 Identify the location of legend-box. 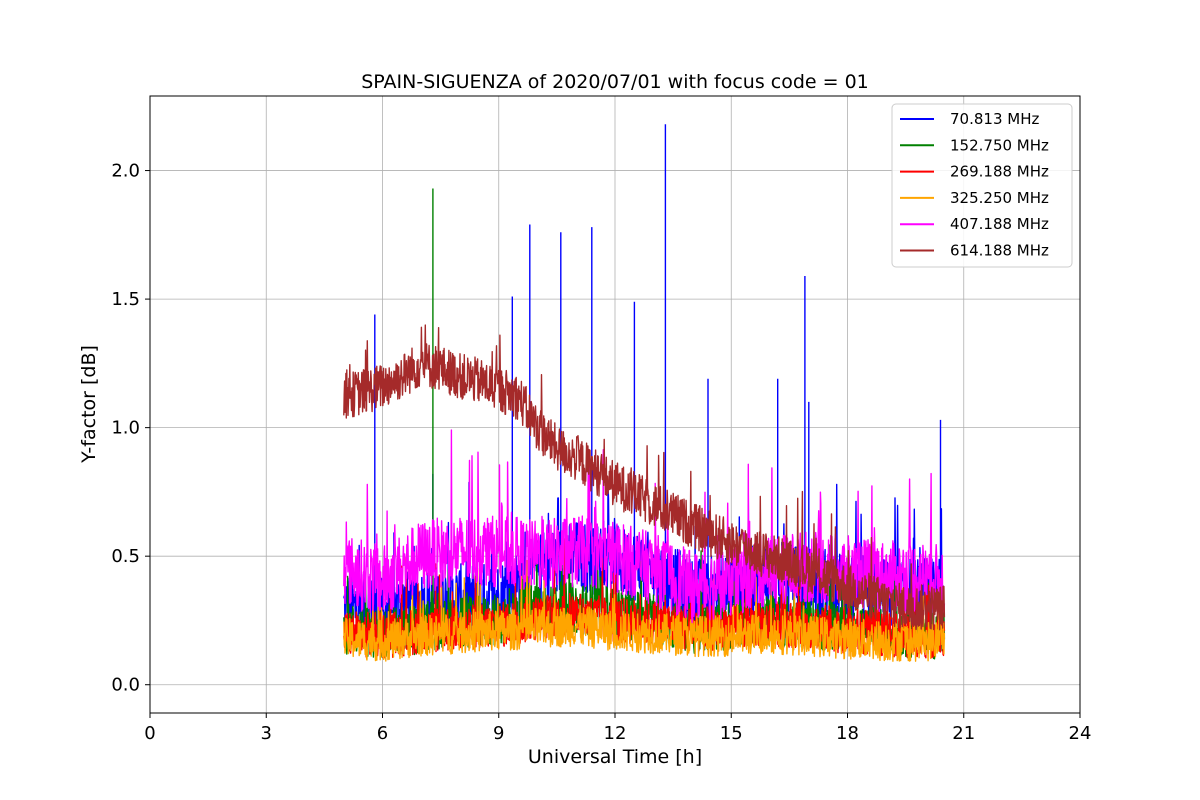
(982, 185).